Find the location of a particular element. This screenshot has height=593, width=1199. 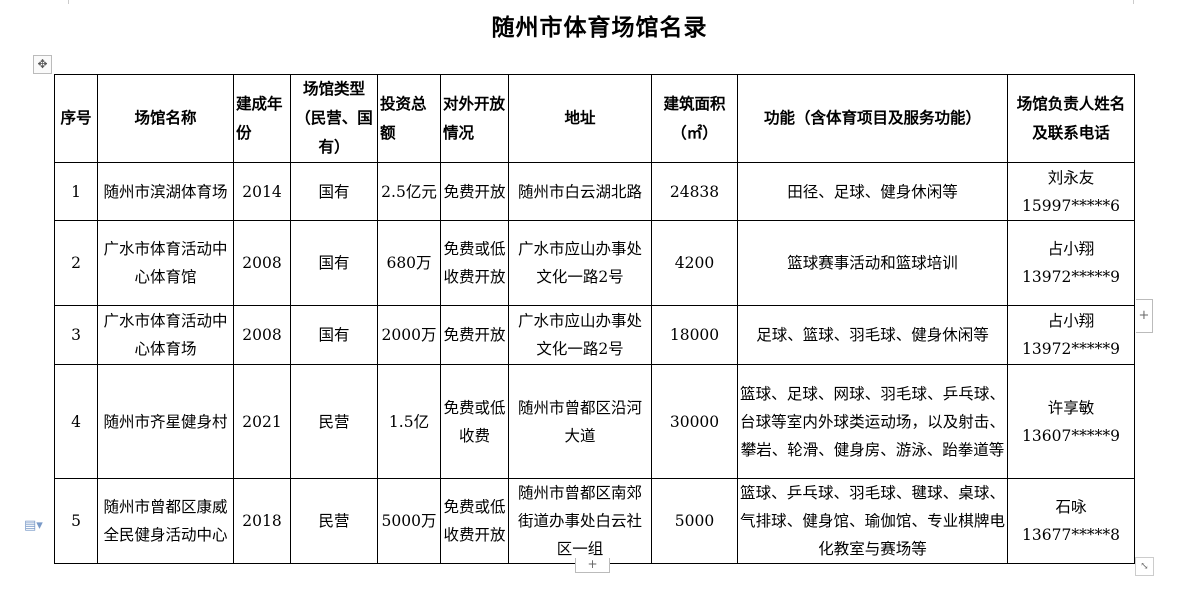

resize-icon: ⤡ is located at coordinates (1144, 566).